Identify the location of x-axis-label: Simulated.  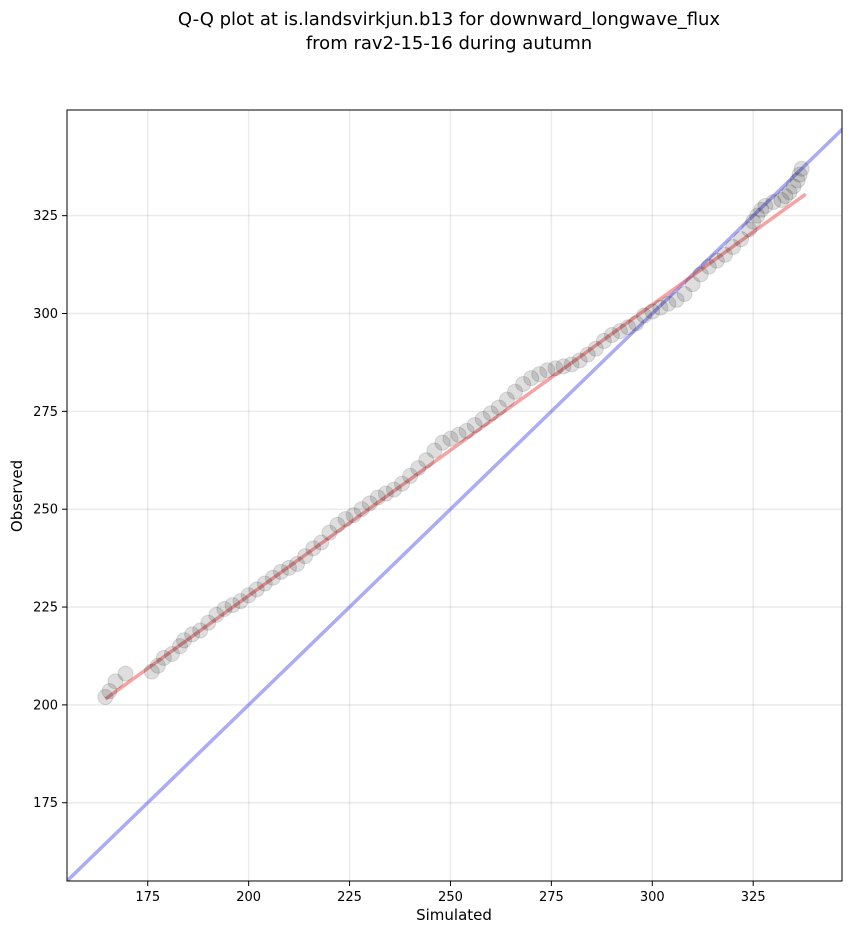
(454, 915).